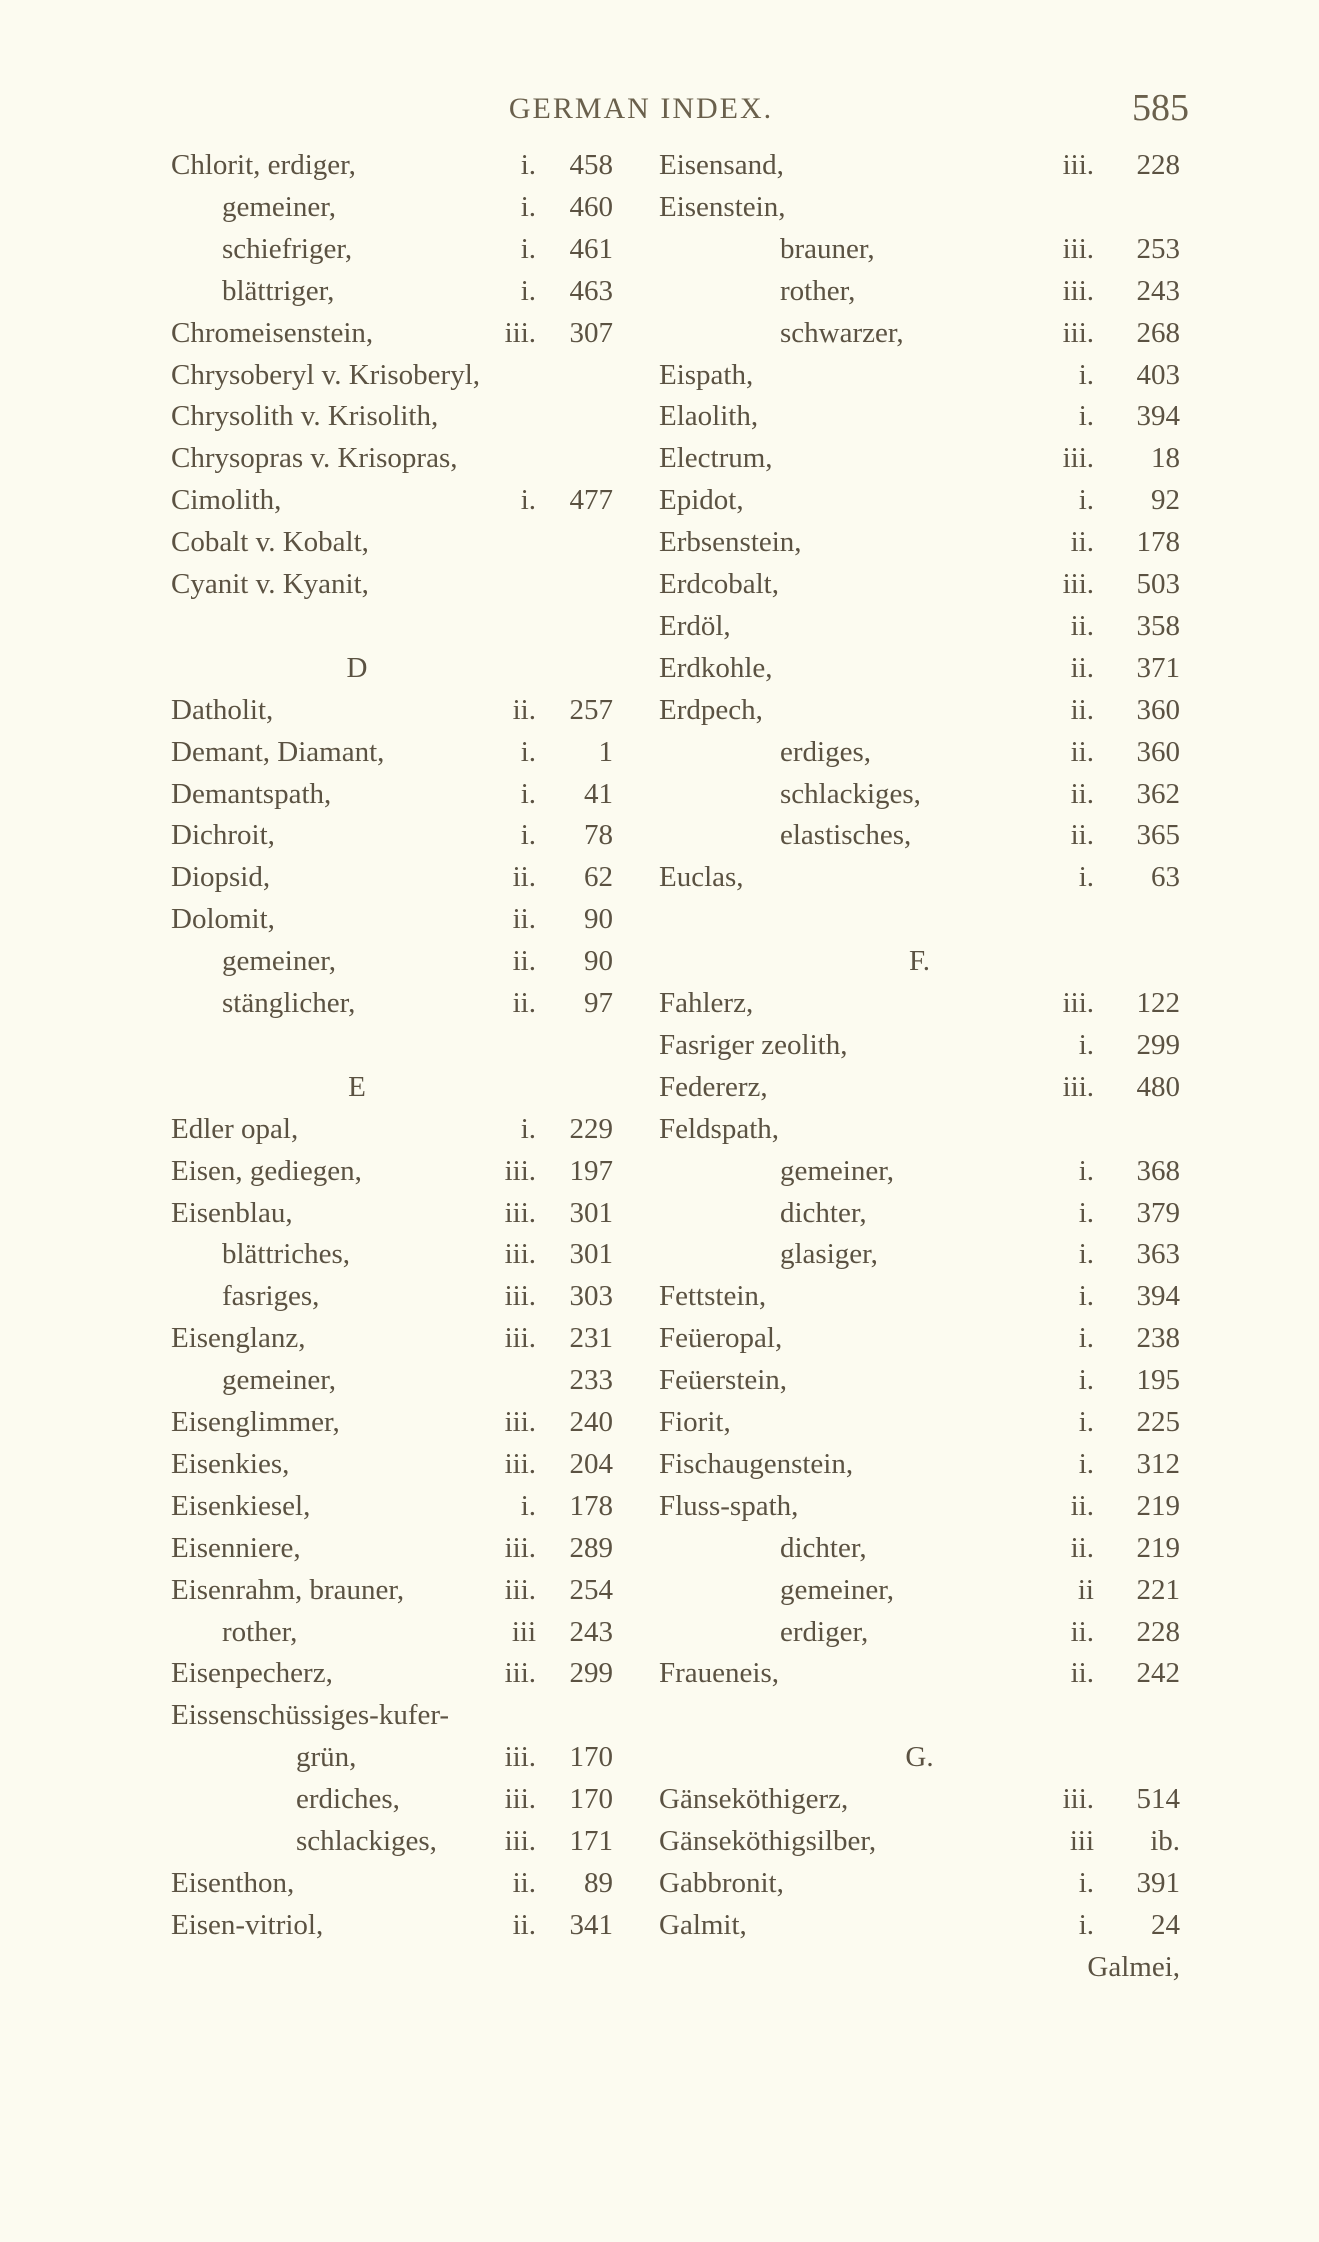 The width and height of the screenshot is (1319, 2242). What do you see at coordinates (659, 752) in the screenshot?
I see `index-row: Demant, Diamant, i. 1 erdiges, ii. 360` at bounding box center [659, 752].